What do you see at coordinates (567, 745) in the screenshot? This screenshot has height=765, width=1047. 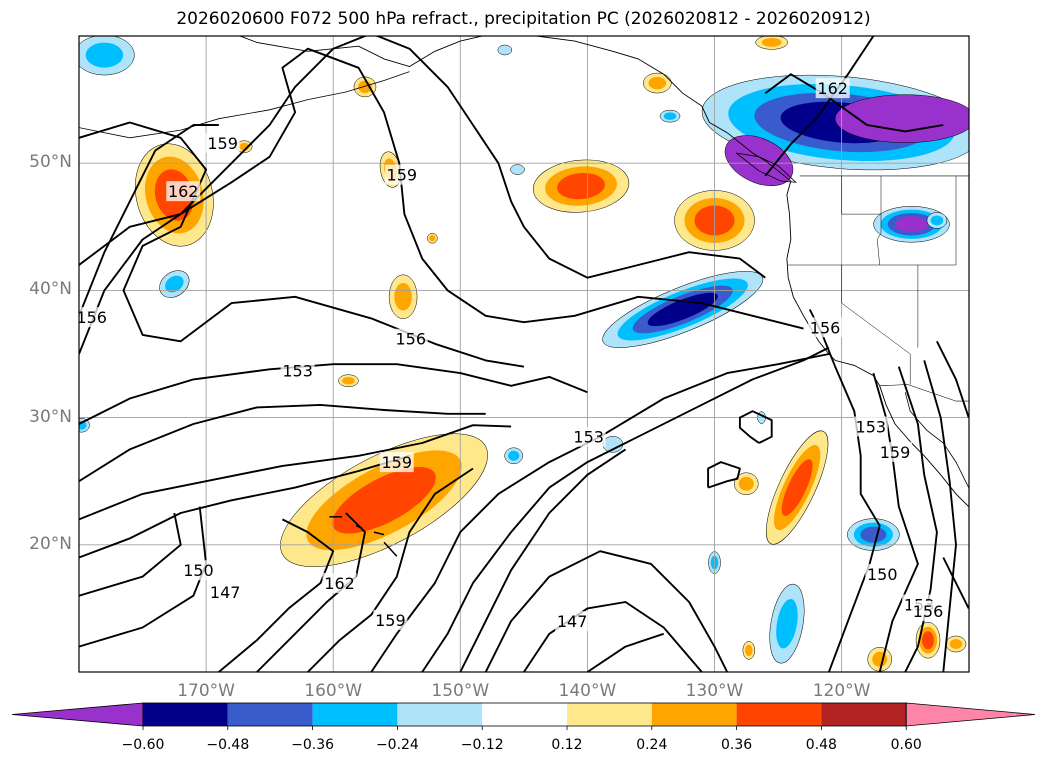 I see `colorbar-tick-label: 0.12` at bounding box center [567, 745].